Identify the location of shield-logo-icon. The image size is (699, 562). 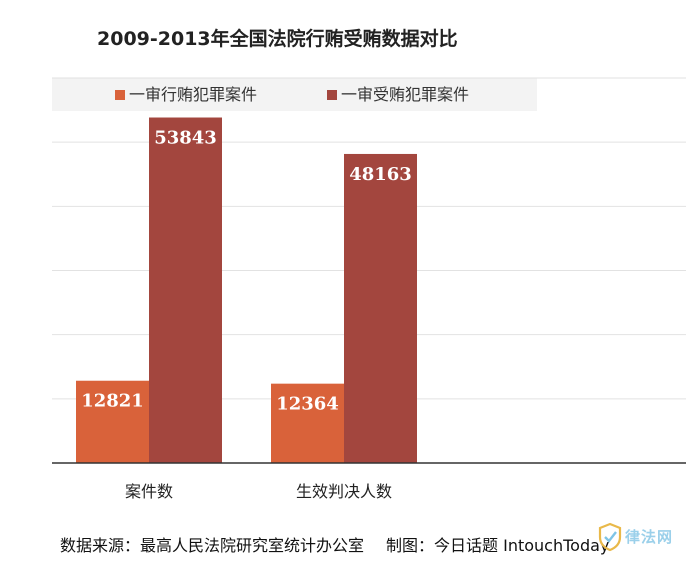
(610, 537).